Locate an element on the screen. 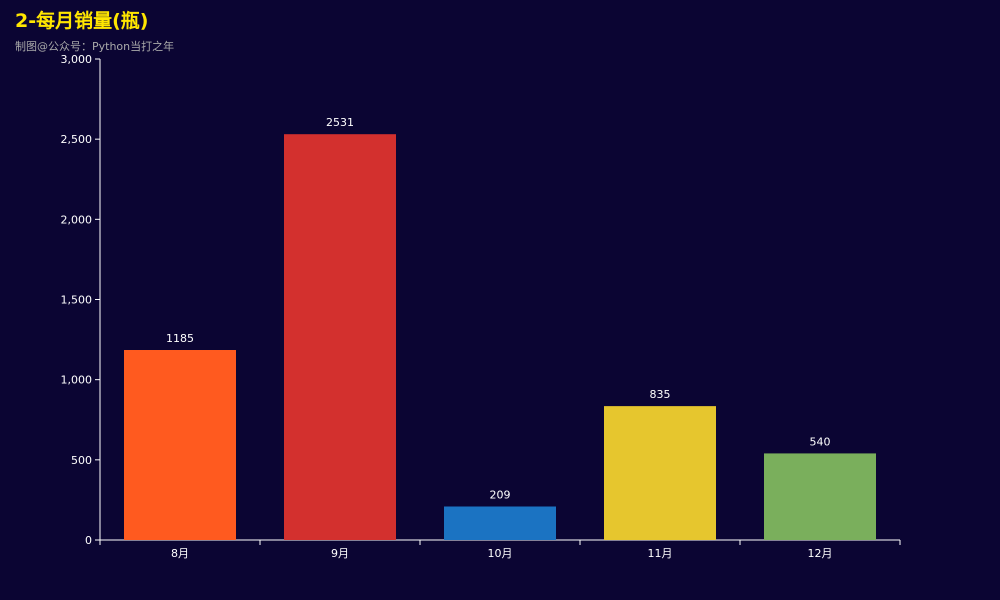 This screenshot has width=1000, height=600. x-tick-label: 12月 is located at coordinates (820, 553).